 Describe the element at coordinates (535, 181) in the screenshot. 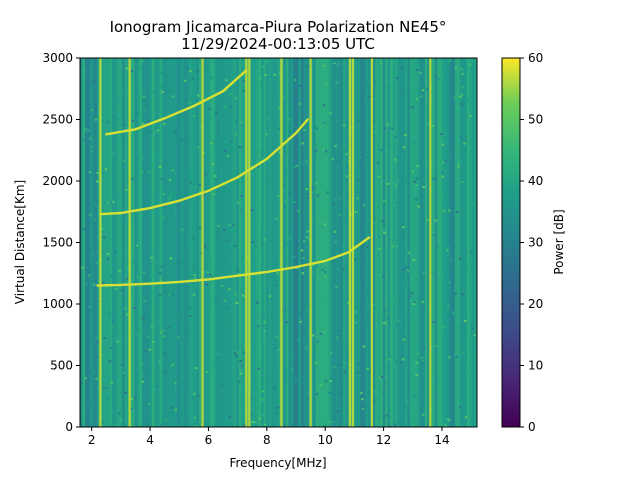

I see `colorbar-tick-label: 40` at that location.